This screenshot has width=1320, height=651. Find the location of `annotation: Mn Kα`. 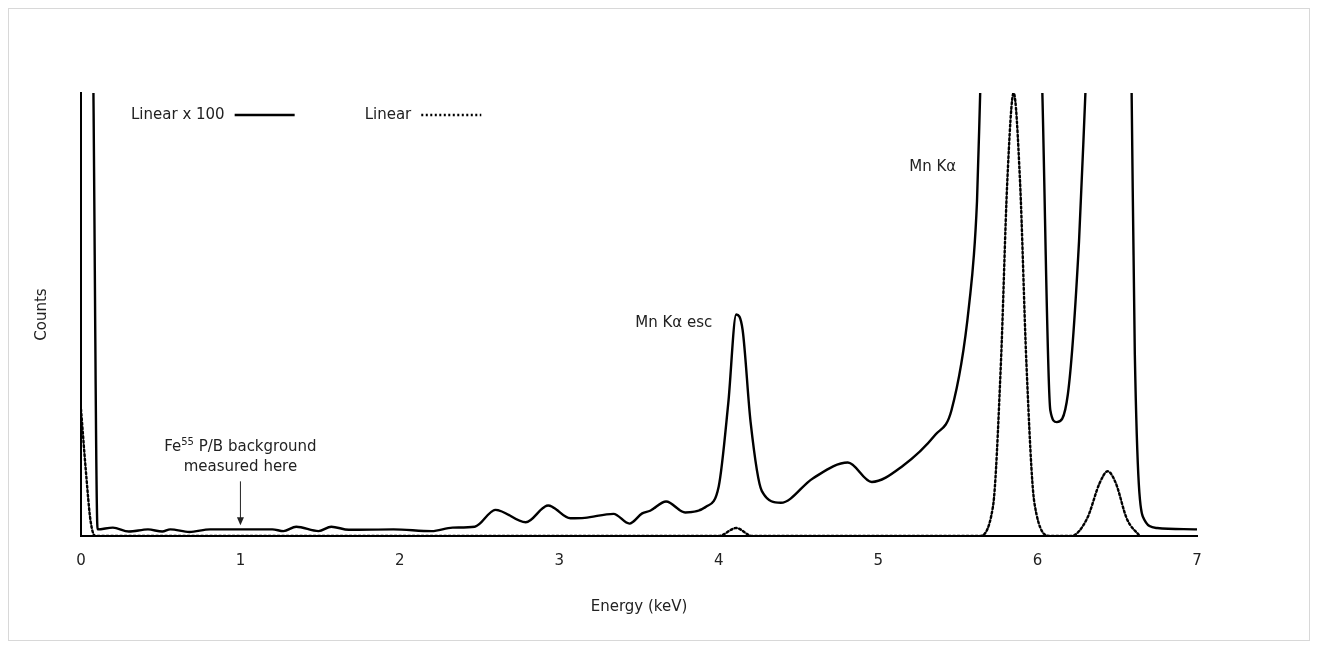

annotation: Mn Kα is located at coordinates (933, 166).